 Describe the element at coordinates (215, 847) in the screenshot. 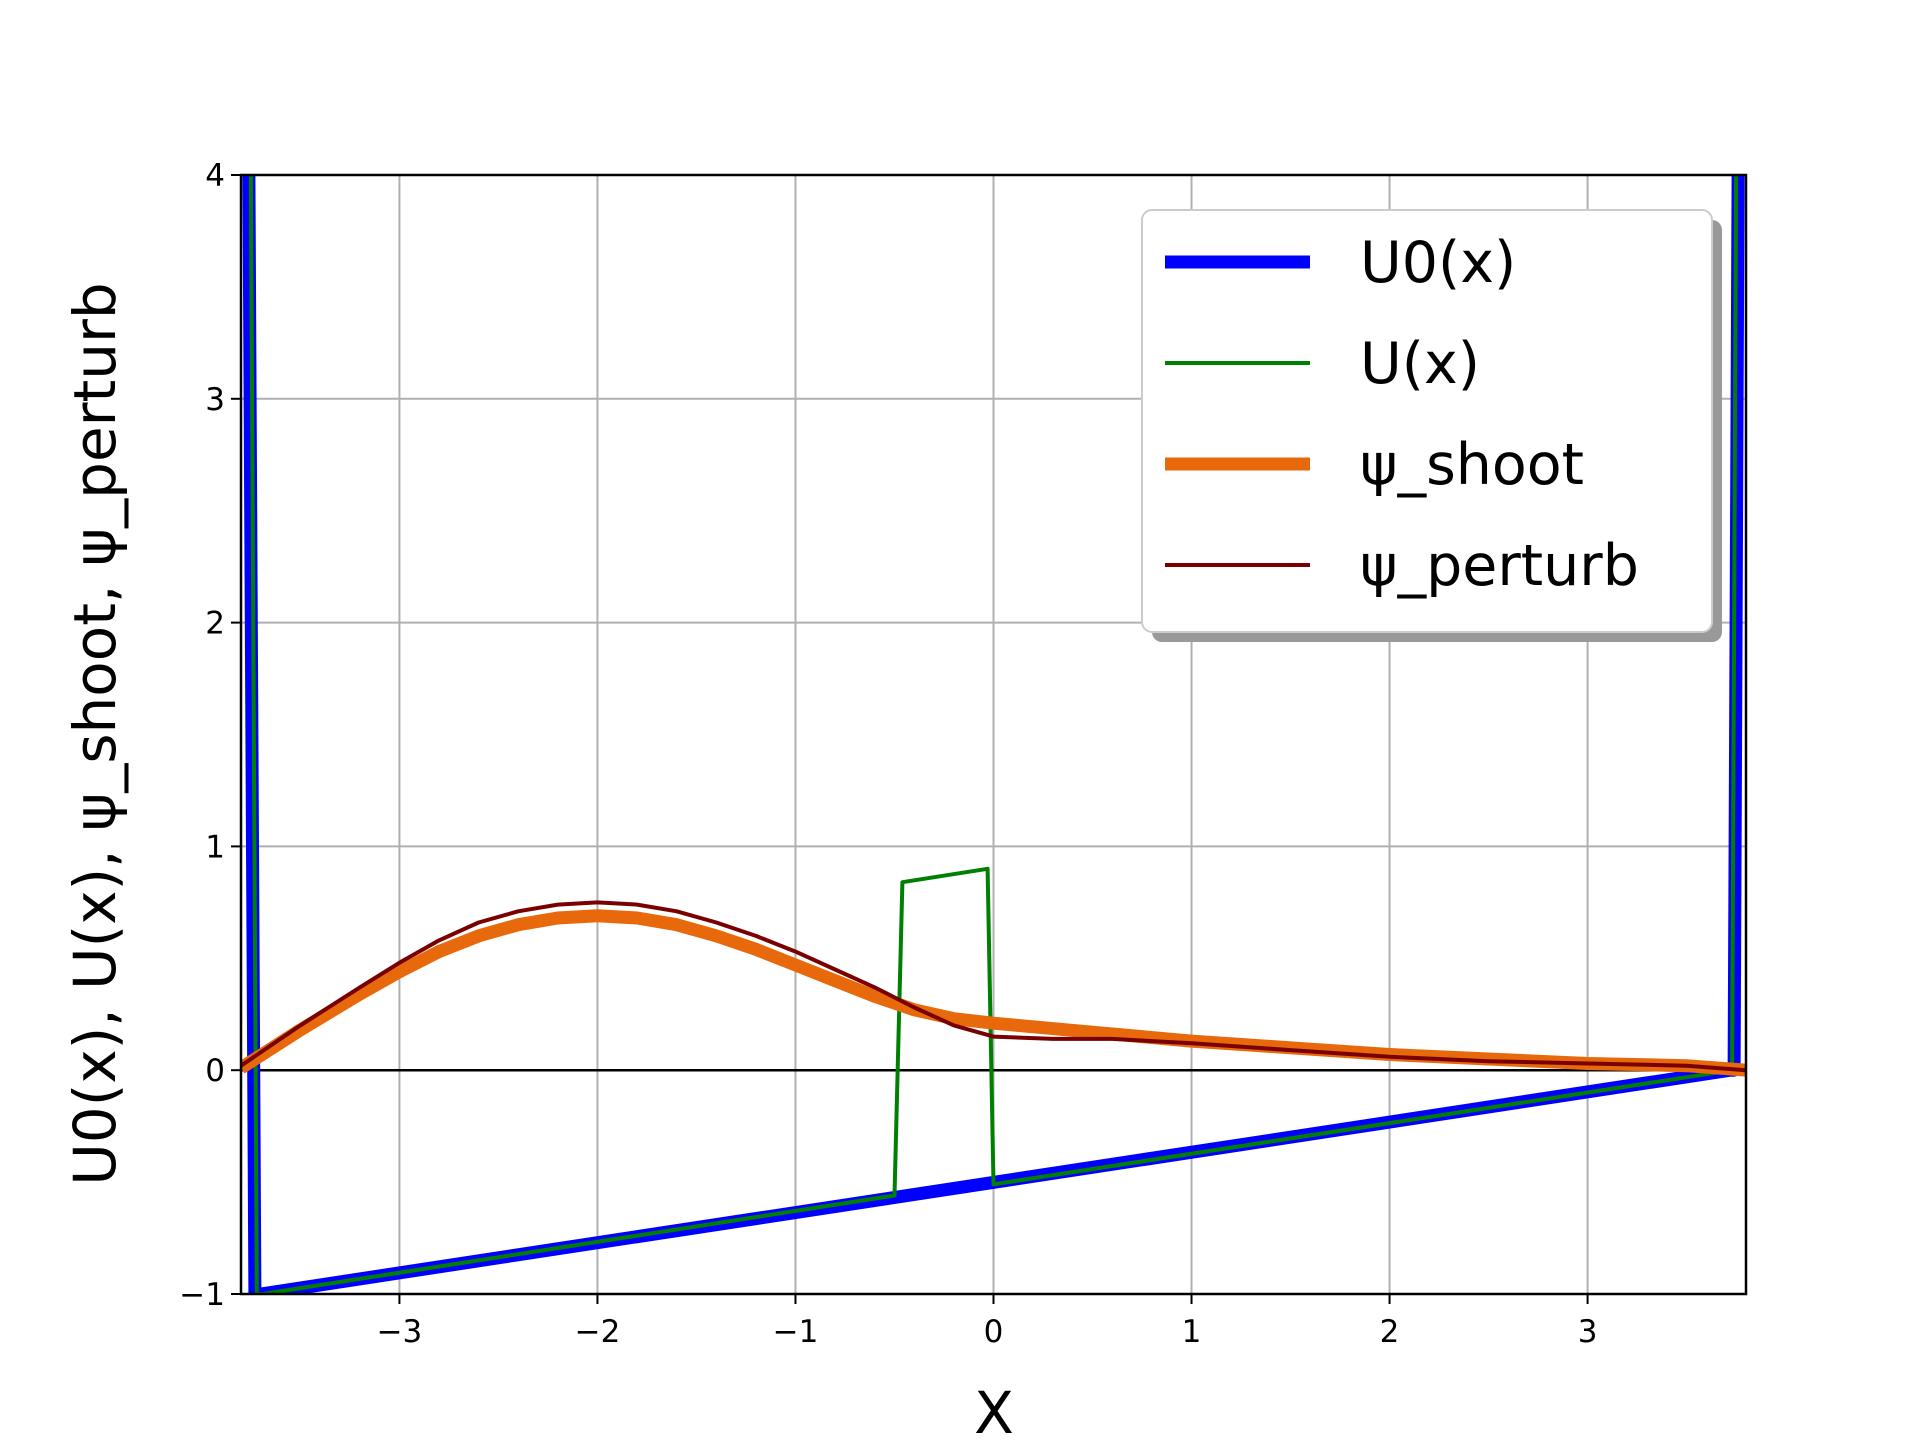

I see `y-tick-label: 1` at that location.